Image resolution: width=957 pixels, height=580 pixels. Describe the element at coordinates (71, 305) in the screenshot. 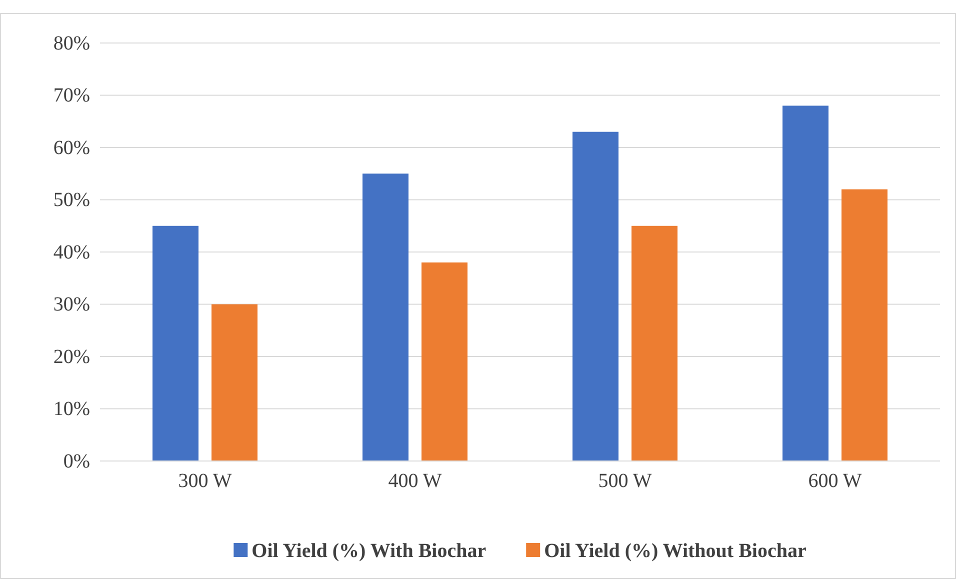

I see `y-tick-label: 30%` at that location.